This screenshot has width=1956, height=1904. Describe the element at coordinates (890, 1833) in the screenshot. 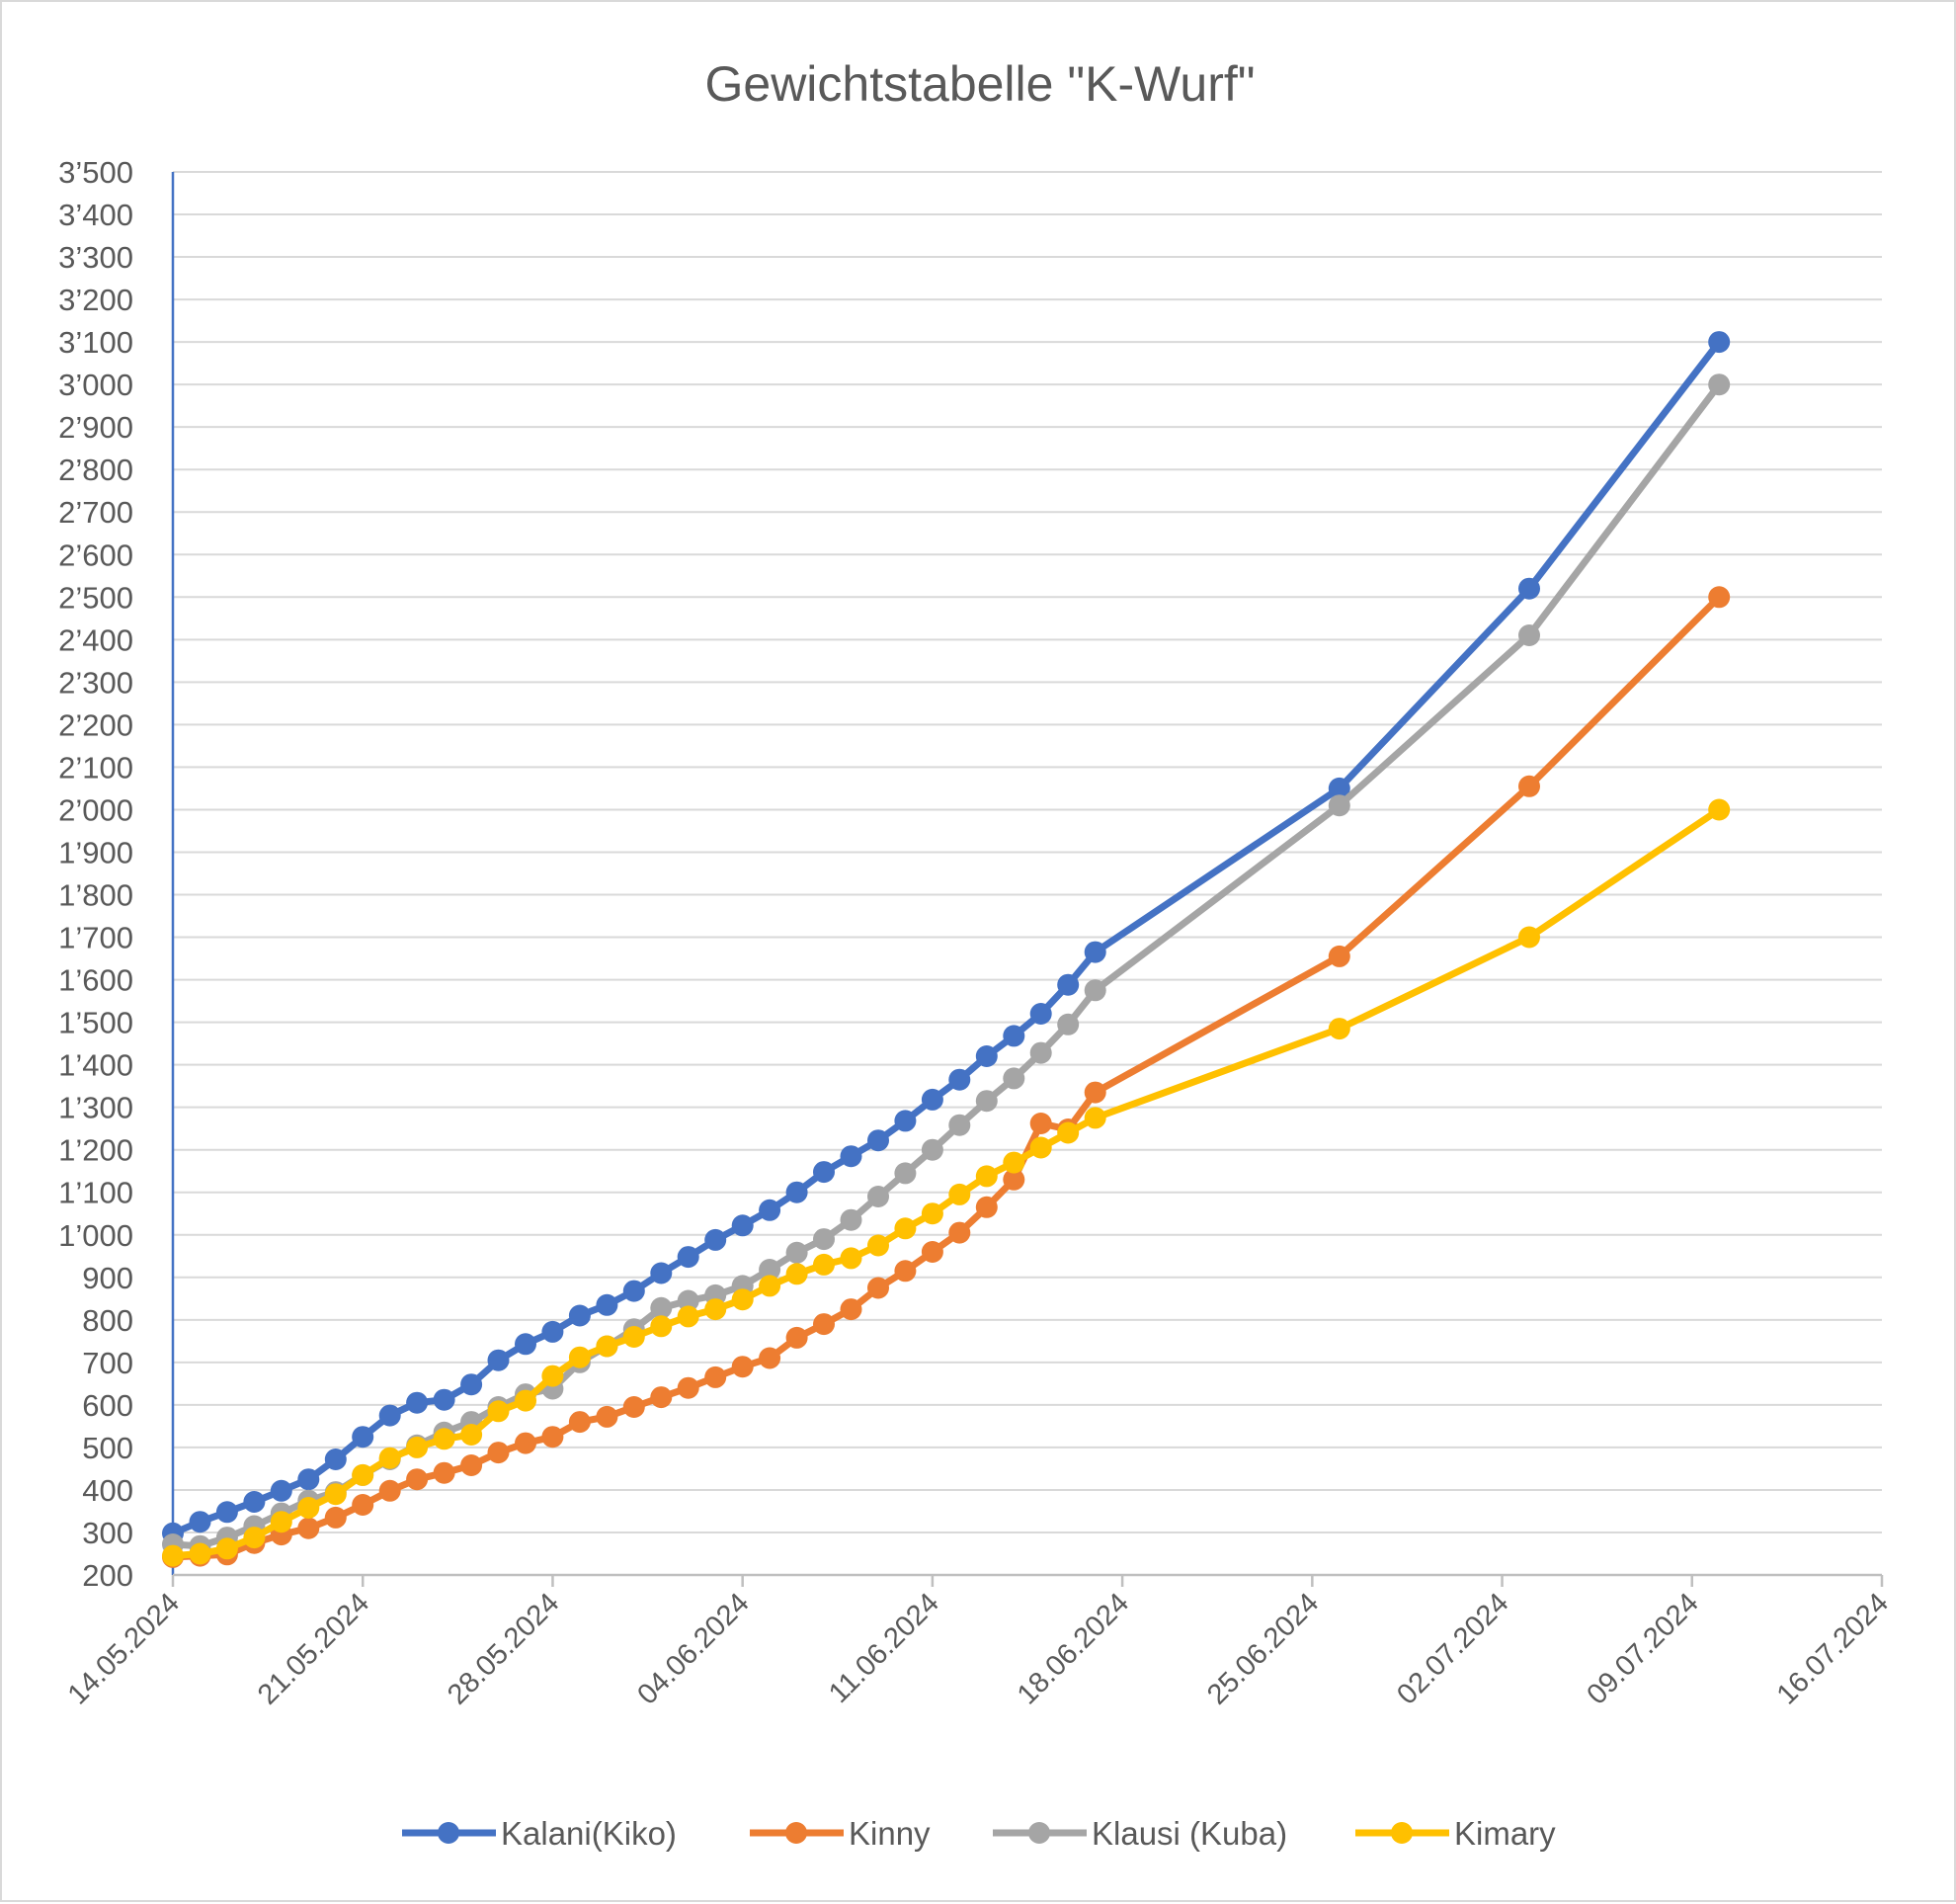

I see `legend-label: Kinny` at that location.